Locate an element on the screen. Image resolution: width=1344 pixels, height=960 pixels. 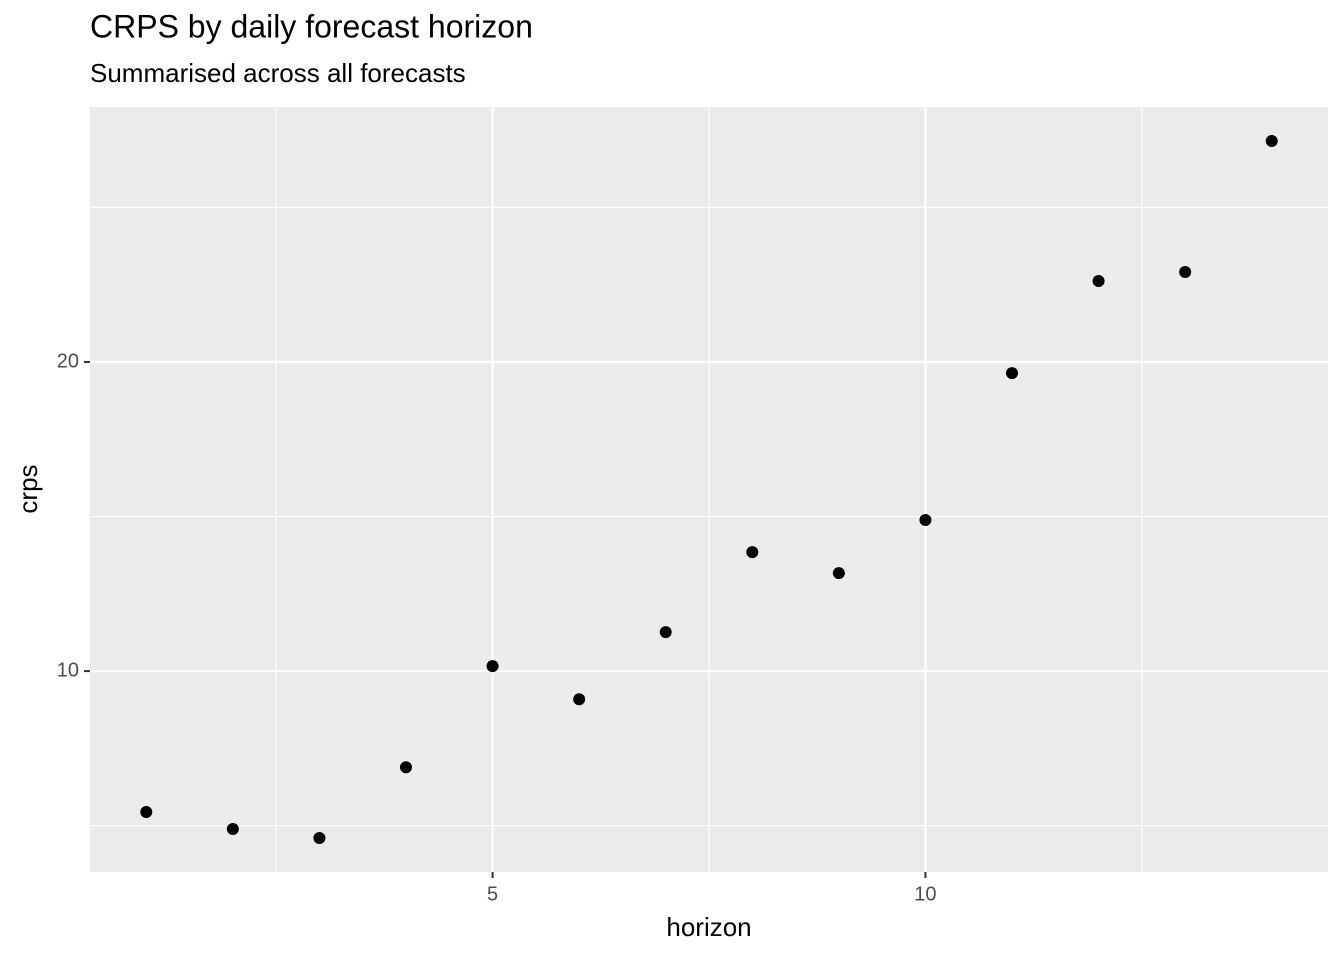
y-tick-label: 20 is located at coordinates (68, 361).